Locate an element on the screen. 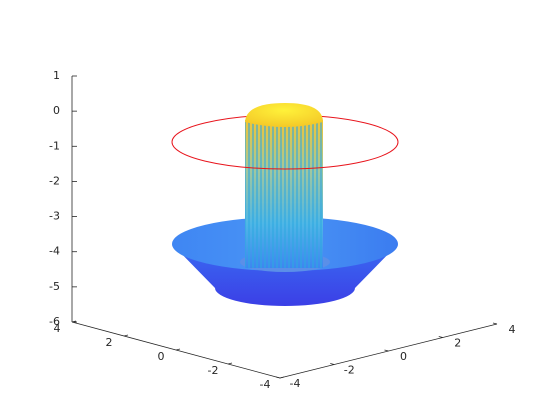 The image size is (550, 420). z-tick-label: -5 is located at coordinates (54, 286).